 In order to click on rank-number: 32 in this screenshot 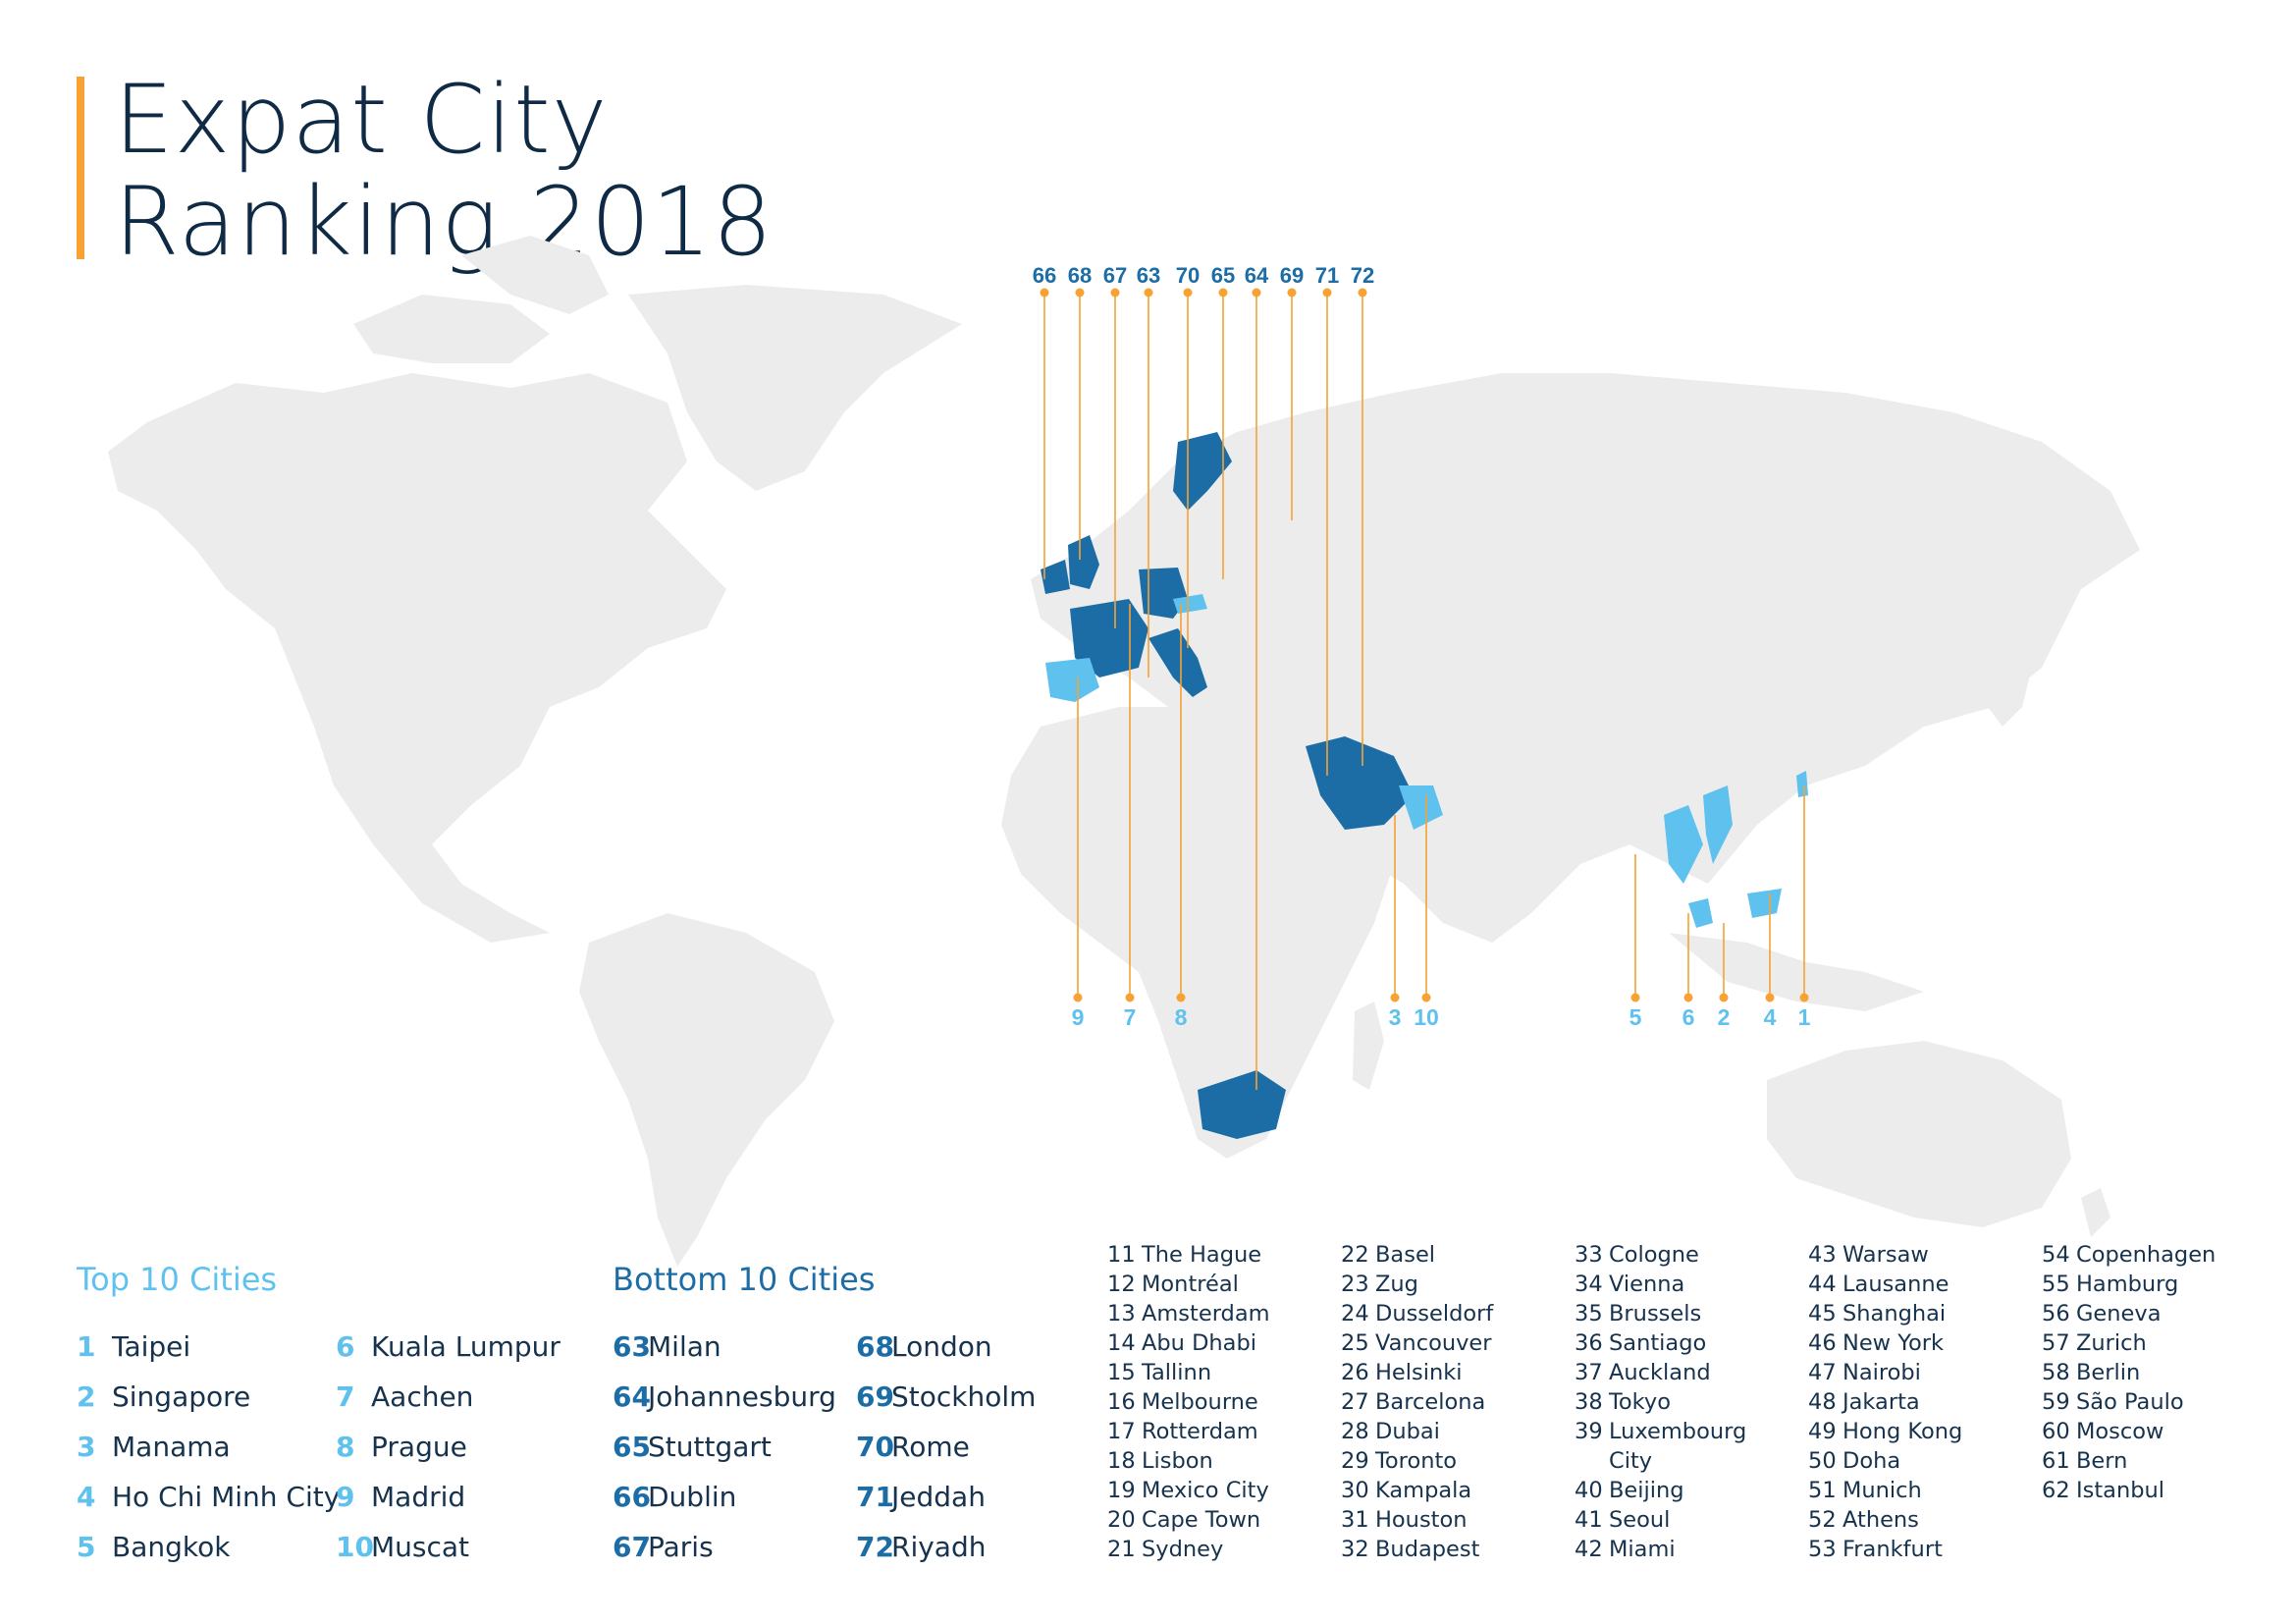, I will do `click(1355, 1549)`.